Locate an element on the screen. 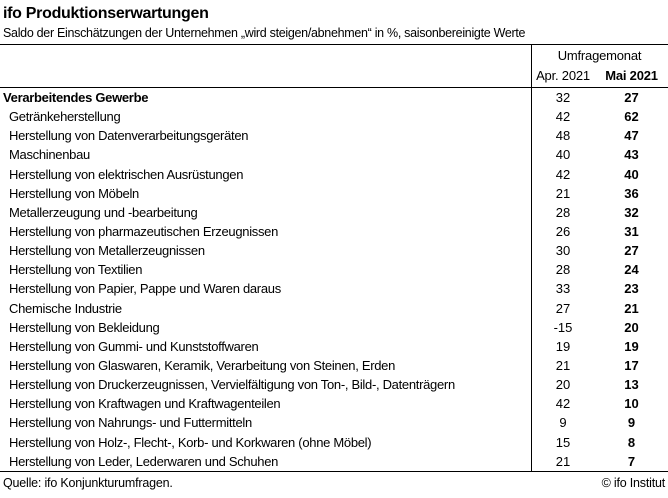 The image size is (668, 498). row-label: Getränkeherstellung is located at coordinates (65, 117).